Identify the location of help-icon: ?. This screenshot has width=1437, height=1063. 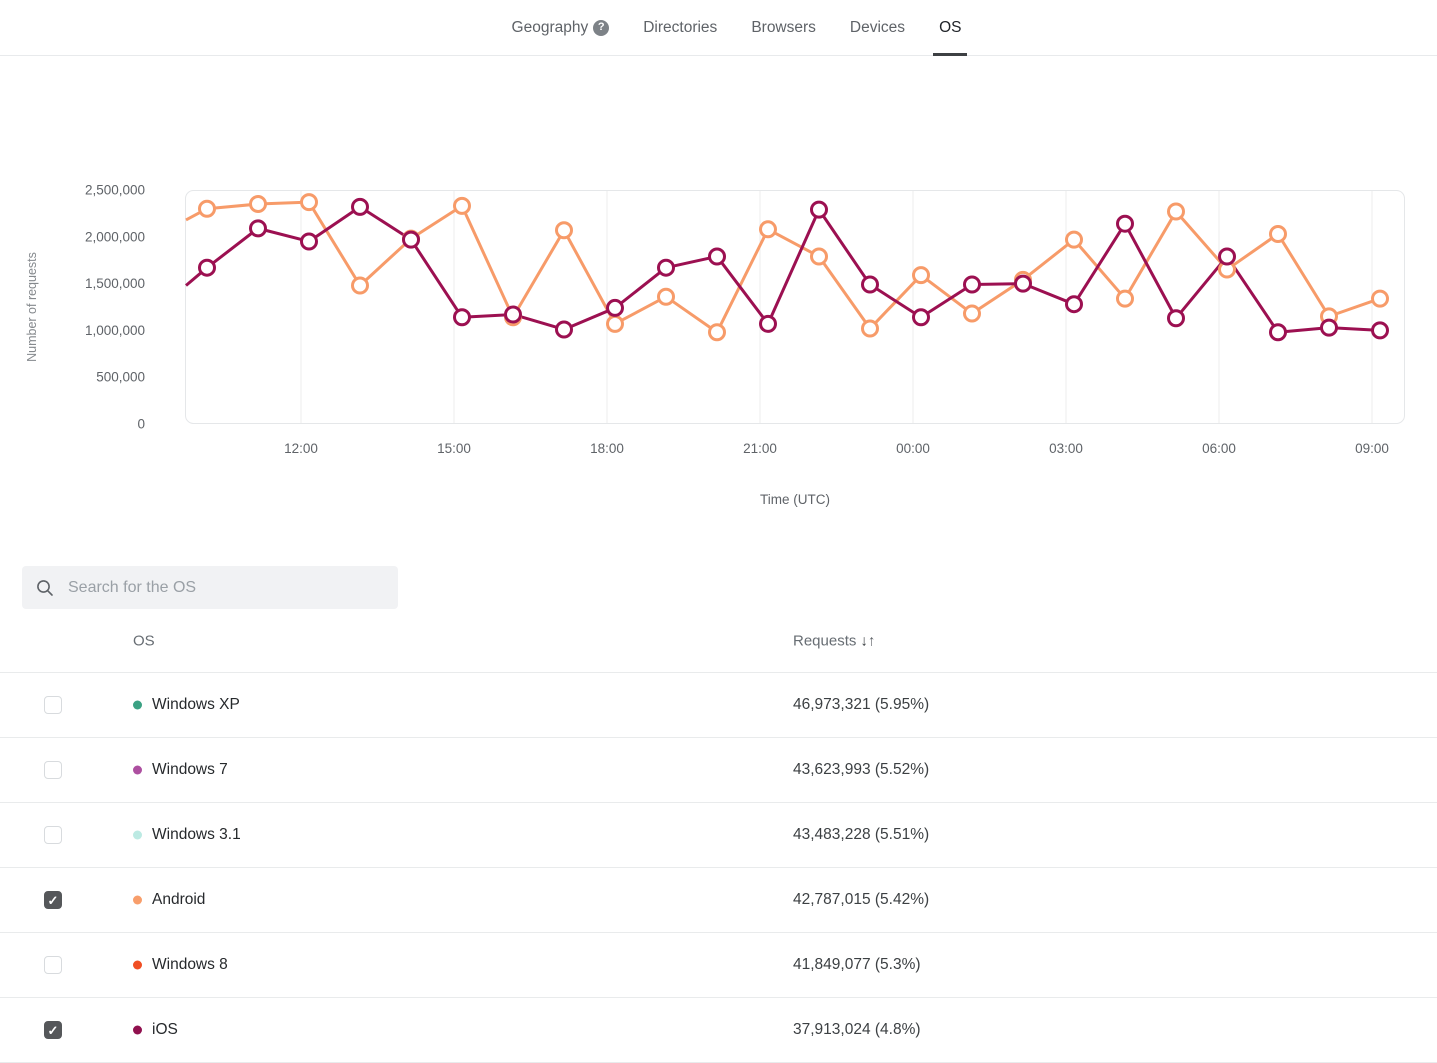
(601, 27).